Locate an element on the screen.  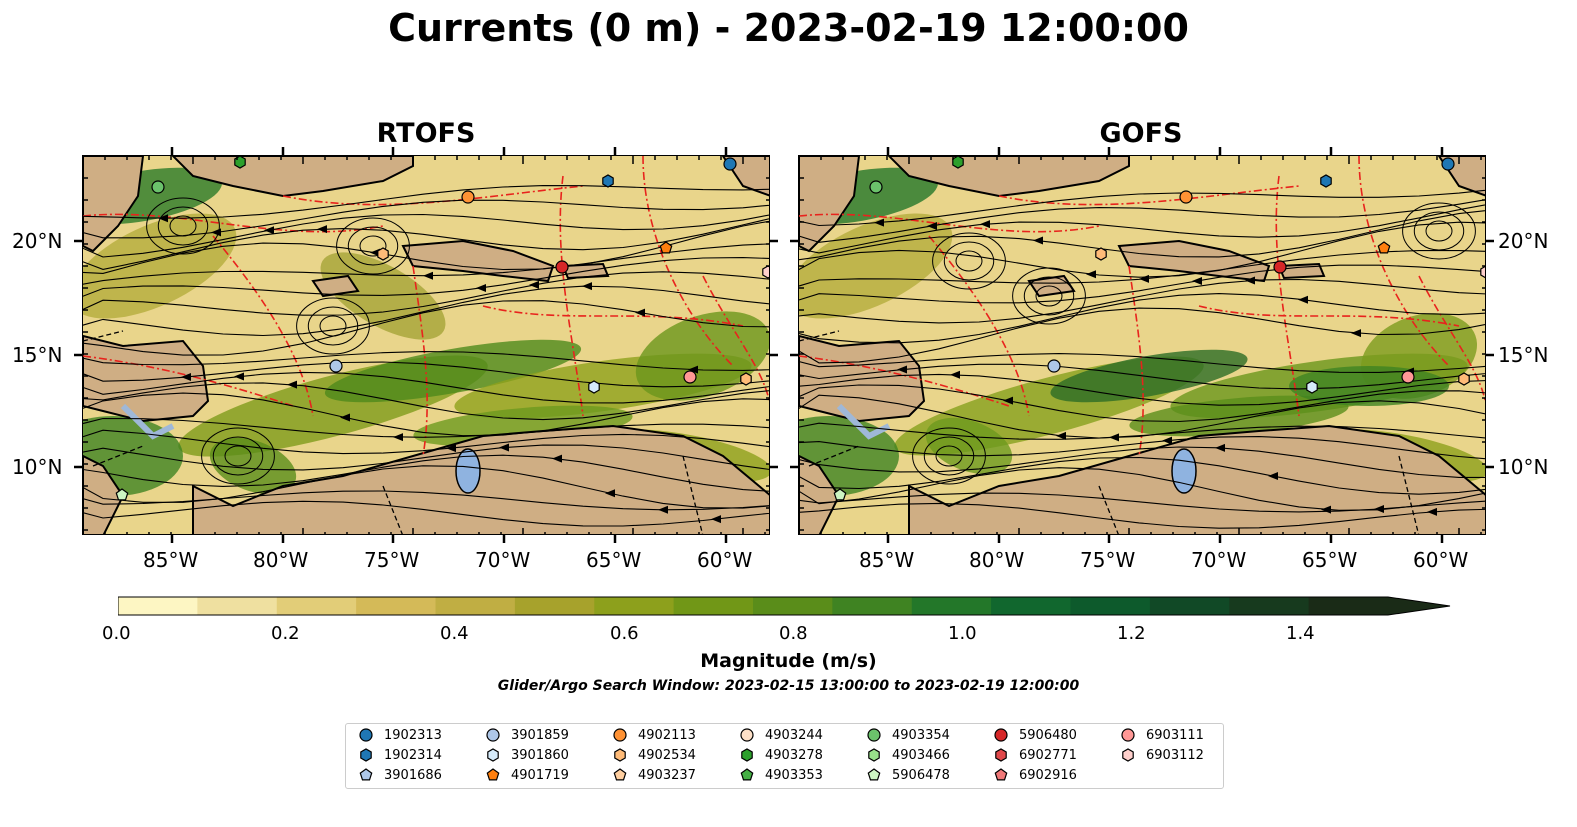
cb-tick-1: 0.2 is located at coordinates (285, 633).